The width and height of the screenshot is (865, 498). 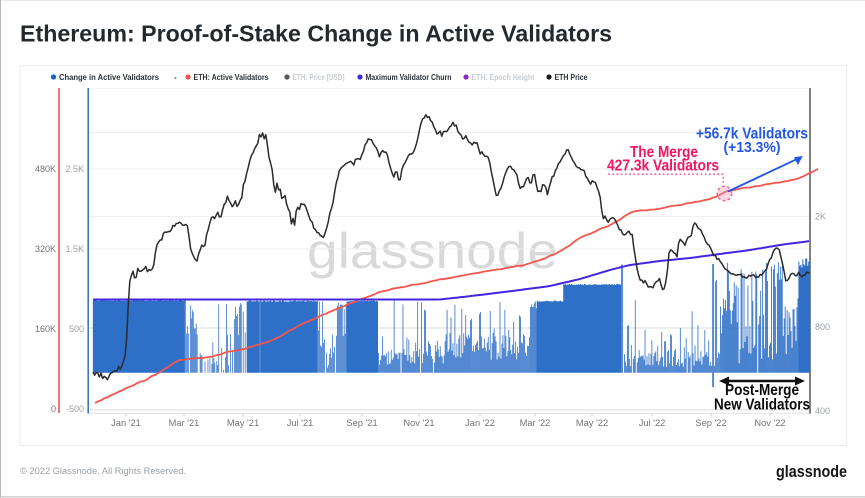 I want to click on svg-text: ETH Price, so click(x=572, y=77).